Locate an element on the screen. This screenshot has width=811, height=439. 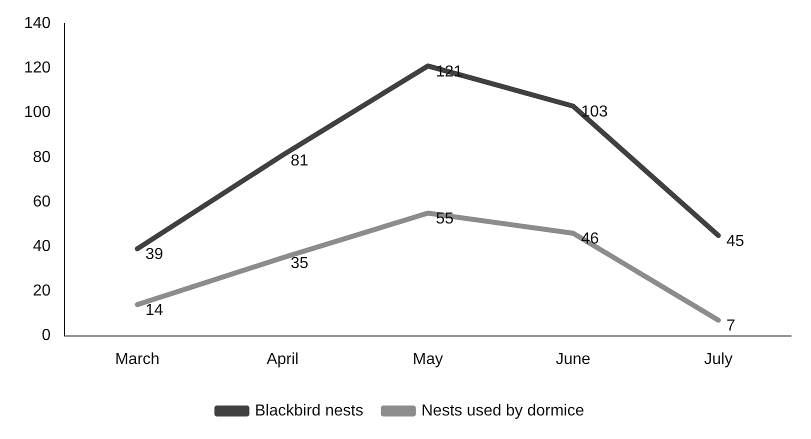
legend-label: Nests used by dormice is located at coordinates (502, 411).